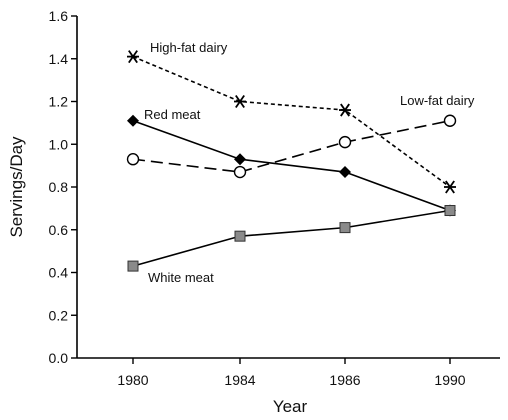 Image resolution: width=508 pixels, height=420 pixels. I want to click on y-tick-label: 0.6, so click(59, 230).